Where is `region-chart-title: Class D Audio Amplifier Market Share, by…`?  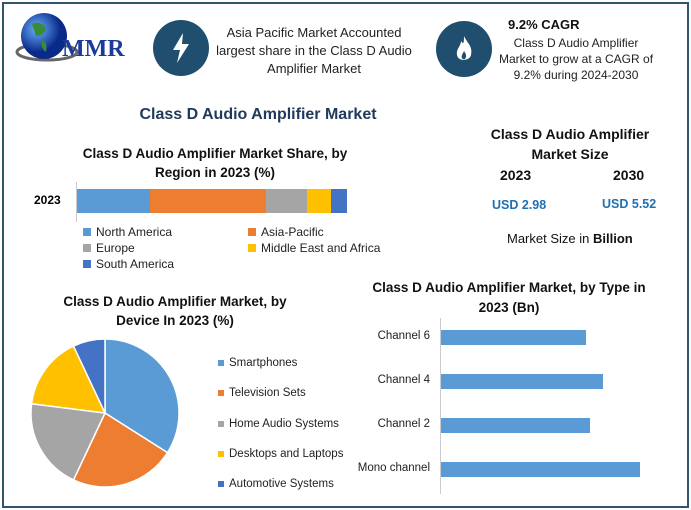 region-chart-title: Class D Audio Amplifier Market Share, by… is located at coordinates (215, 163).